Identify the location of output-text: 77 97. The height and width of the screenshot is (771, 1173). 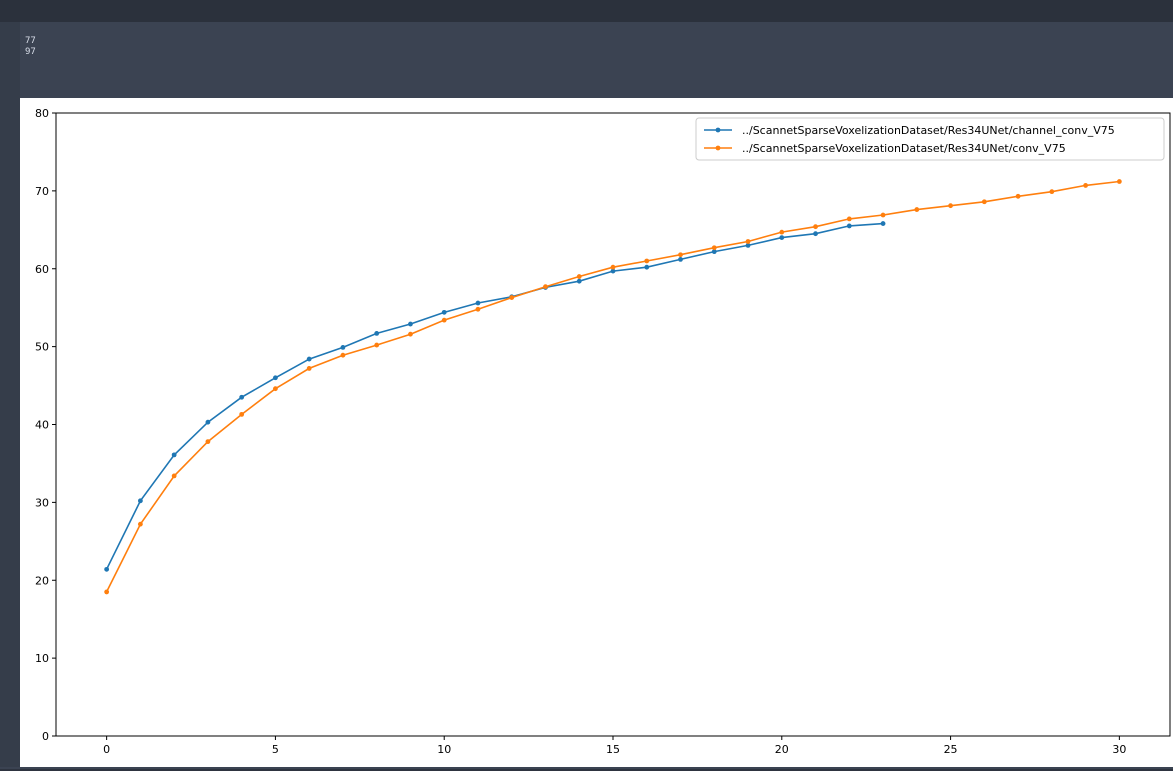
(30, 47).